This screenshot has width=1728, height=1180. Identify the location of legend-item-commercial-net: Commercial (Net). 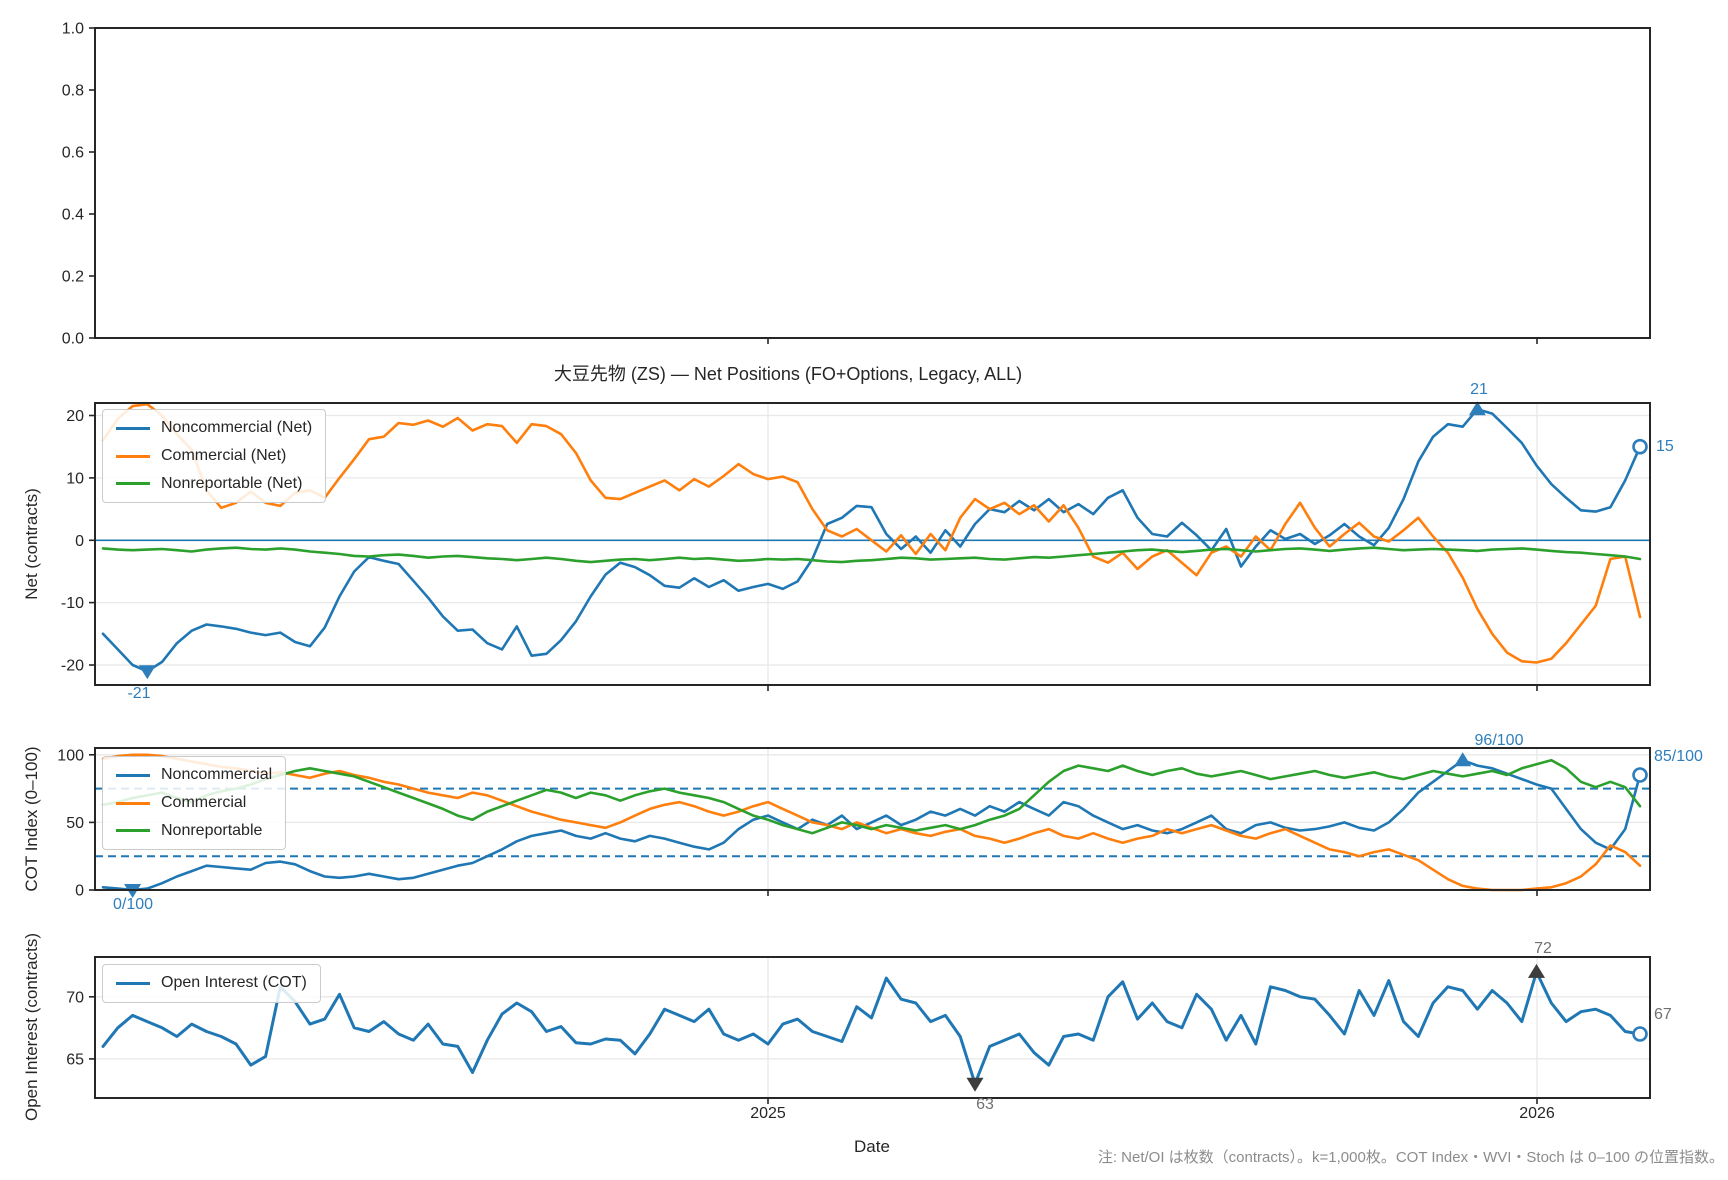
(214, 456).